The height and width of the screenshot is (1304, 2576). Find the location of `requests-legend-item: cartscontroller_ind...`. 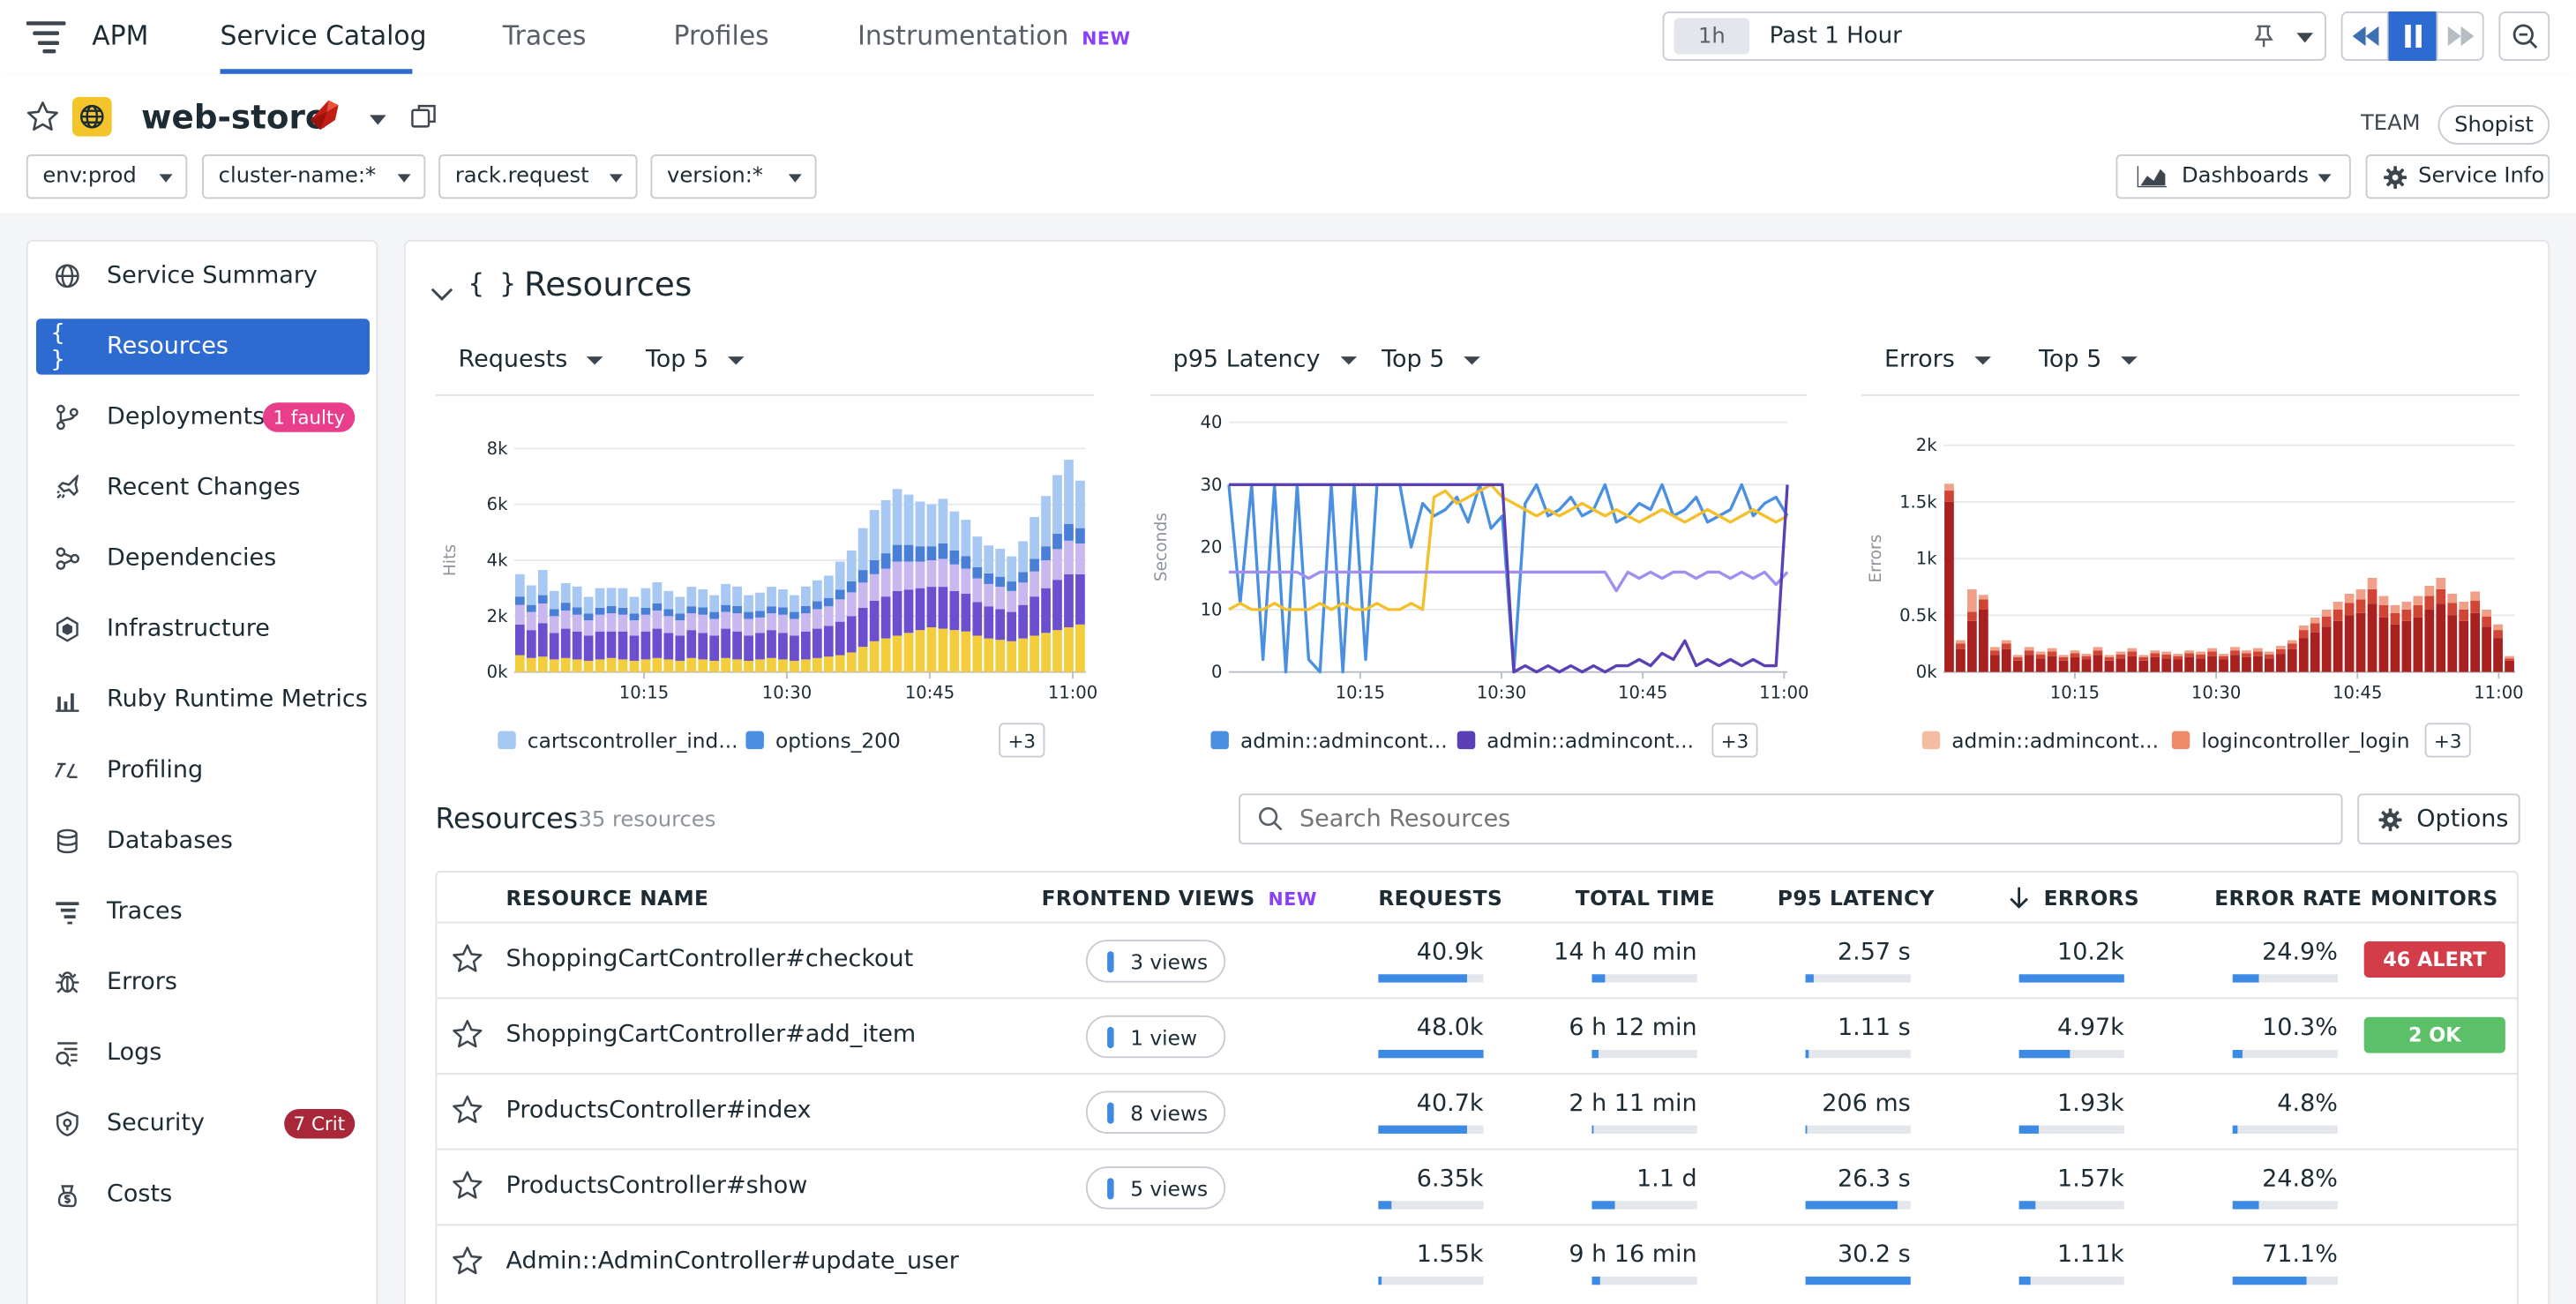

requests-legend-item: cartscontroller_ind... is located at coordinates (618, 740).